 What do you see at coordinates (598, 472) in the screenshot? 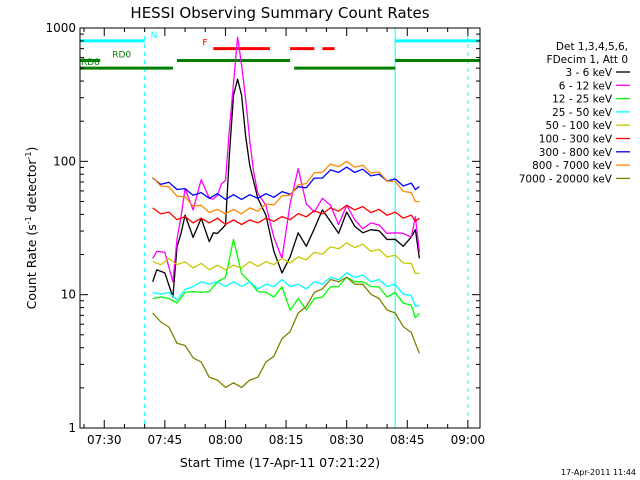
I see `timestamp: 17-Apr-2011 11:44` at bounding box center [598, 472].